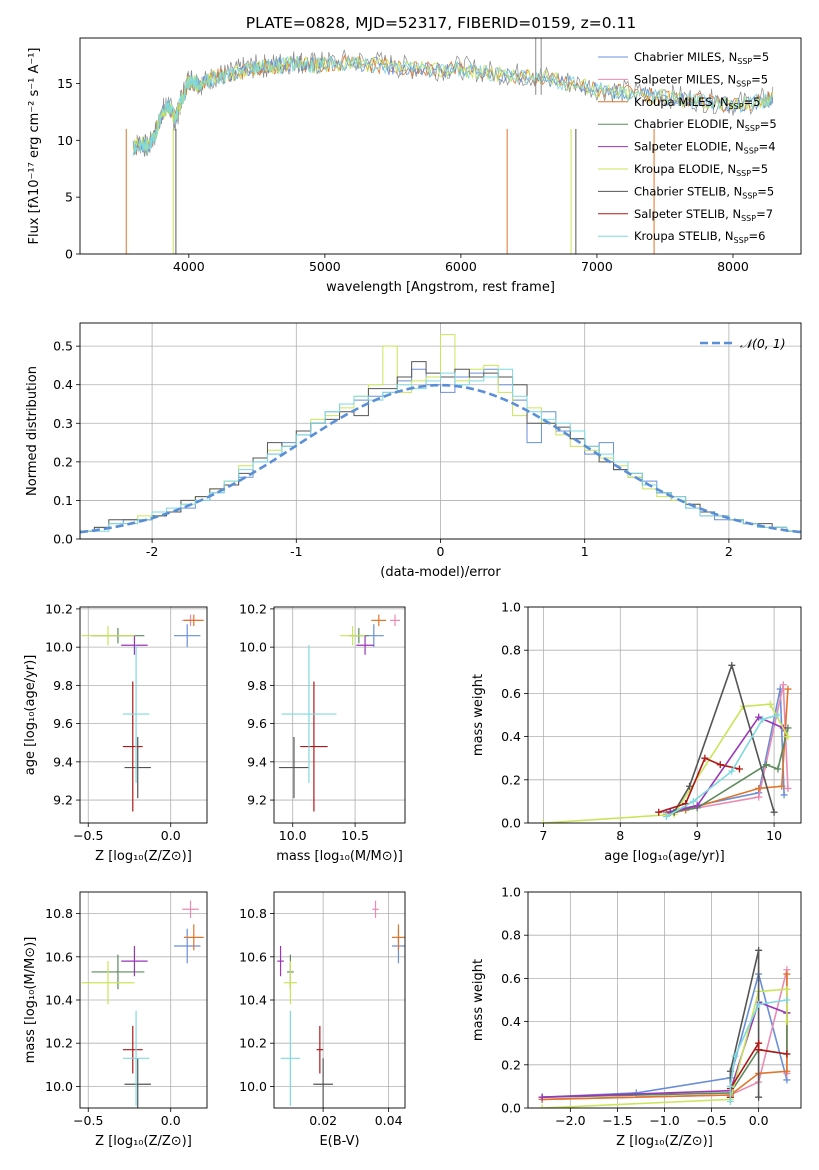 The image size is (819, 1170). What do you see at coordinates (757, 236) in the screenshot?
I see `legend-count: =6` at bounding box center [757, 236].